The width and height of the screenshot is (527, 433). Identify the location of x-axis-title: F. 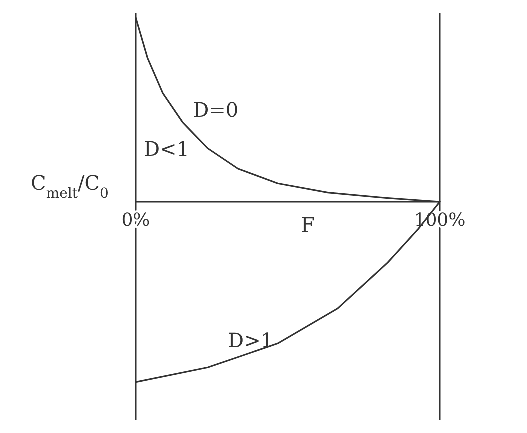
(308, 225).